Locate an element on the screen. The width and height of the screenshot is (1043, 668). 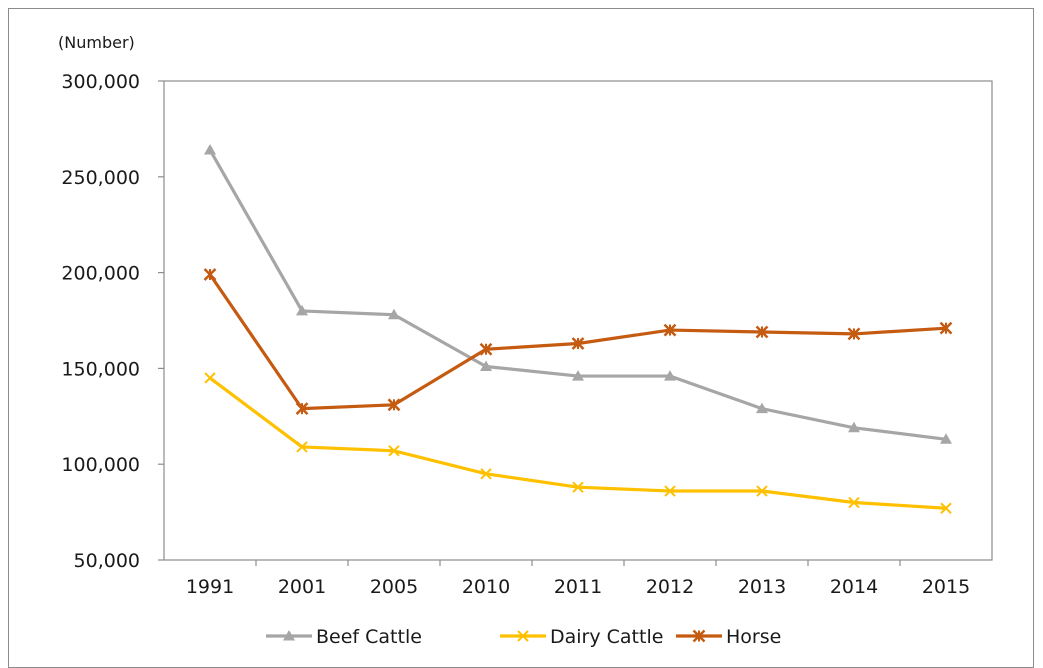
x-tick-label: 2010 is located at coordinates (486, 587).